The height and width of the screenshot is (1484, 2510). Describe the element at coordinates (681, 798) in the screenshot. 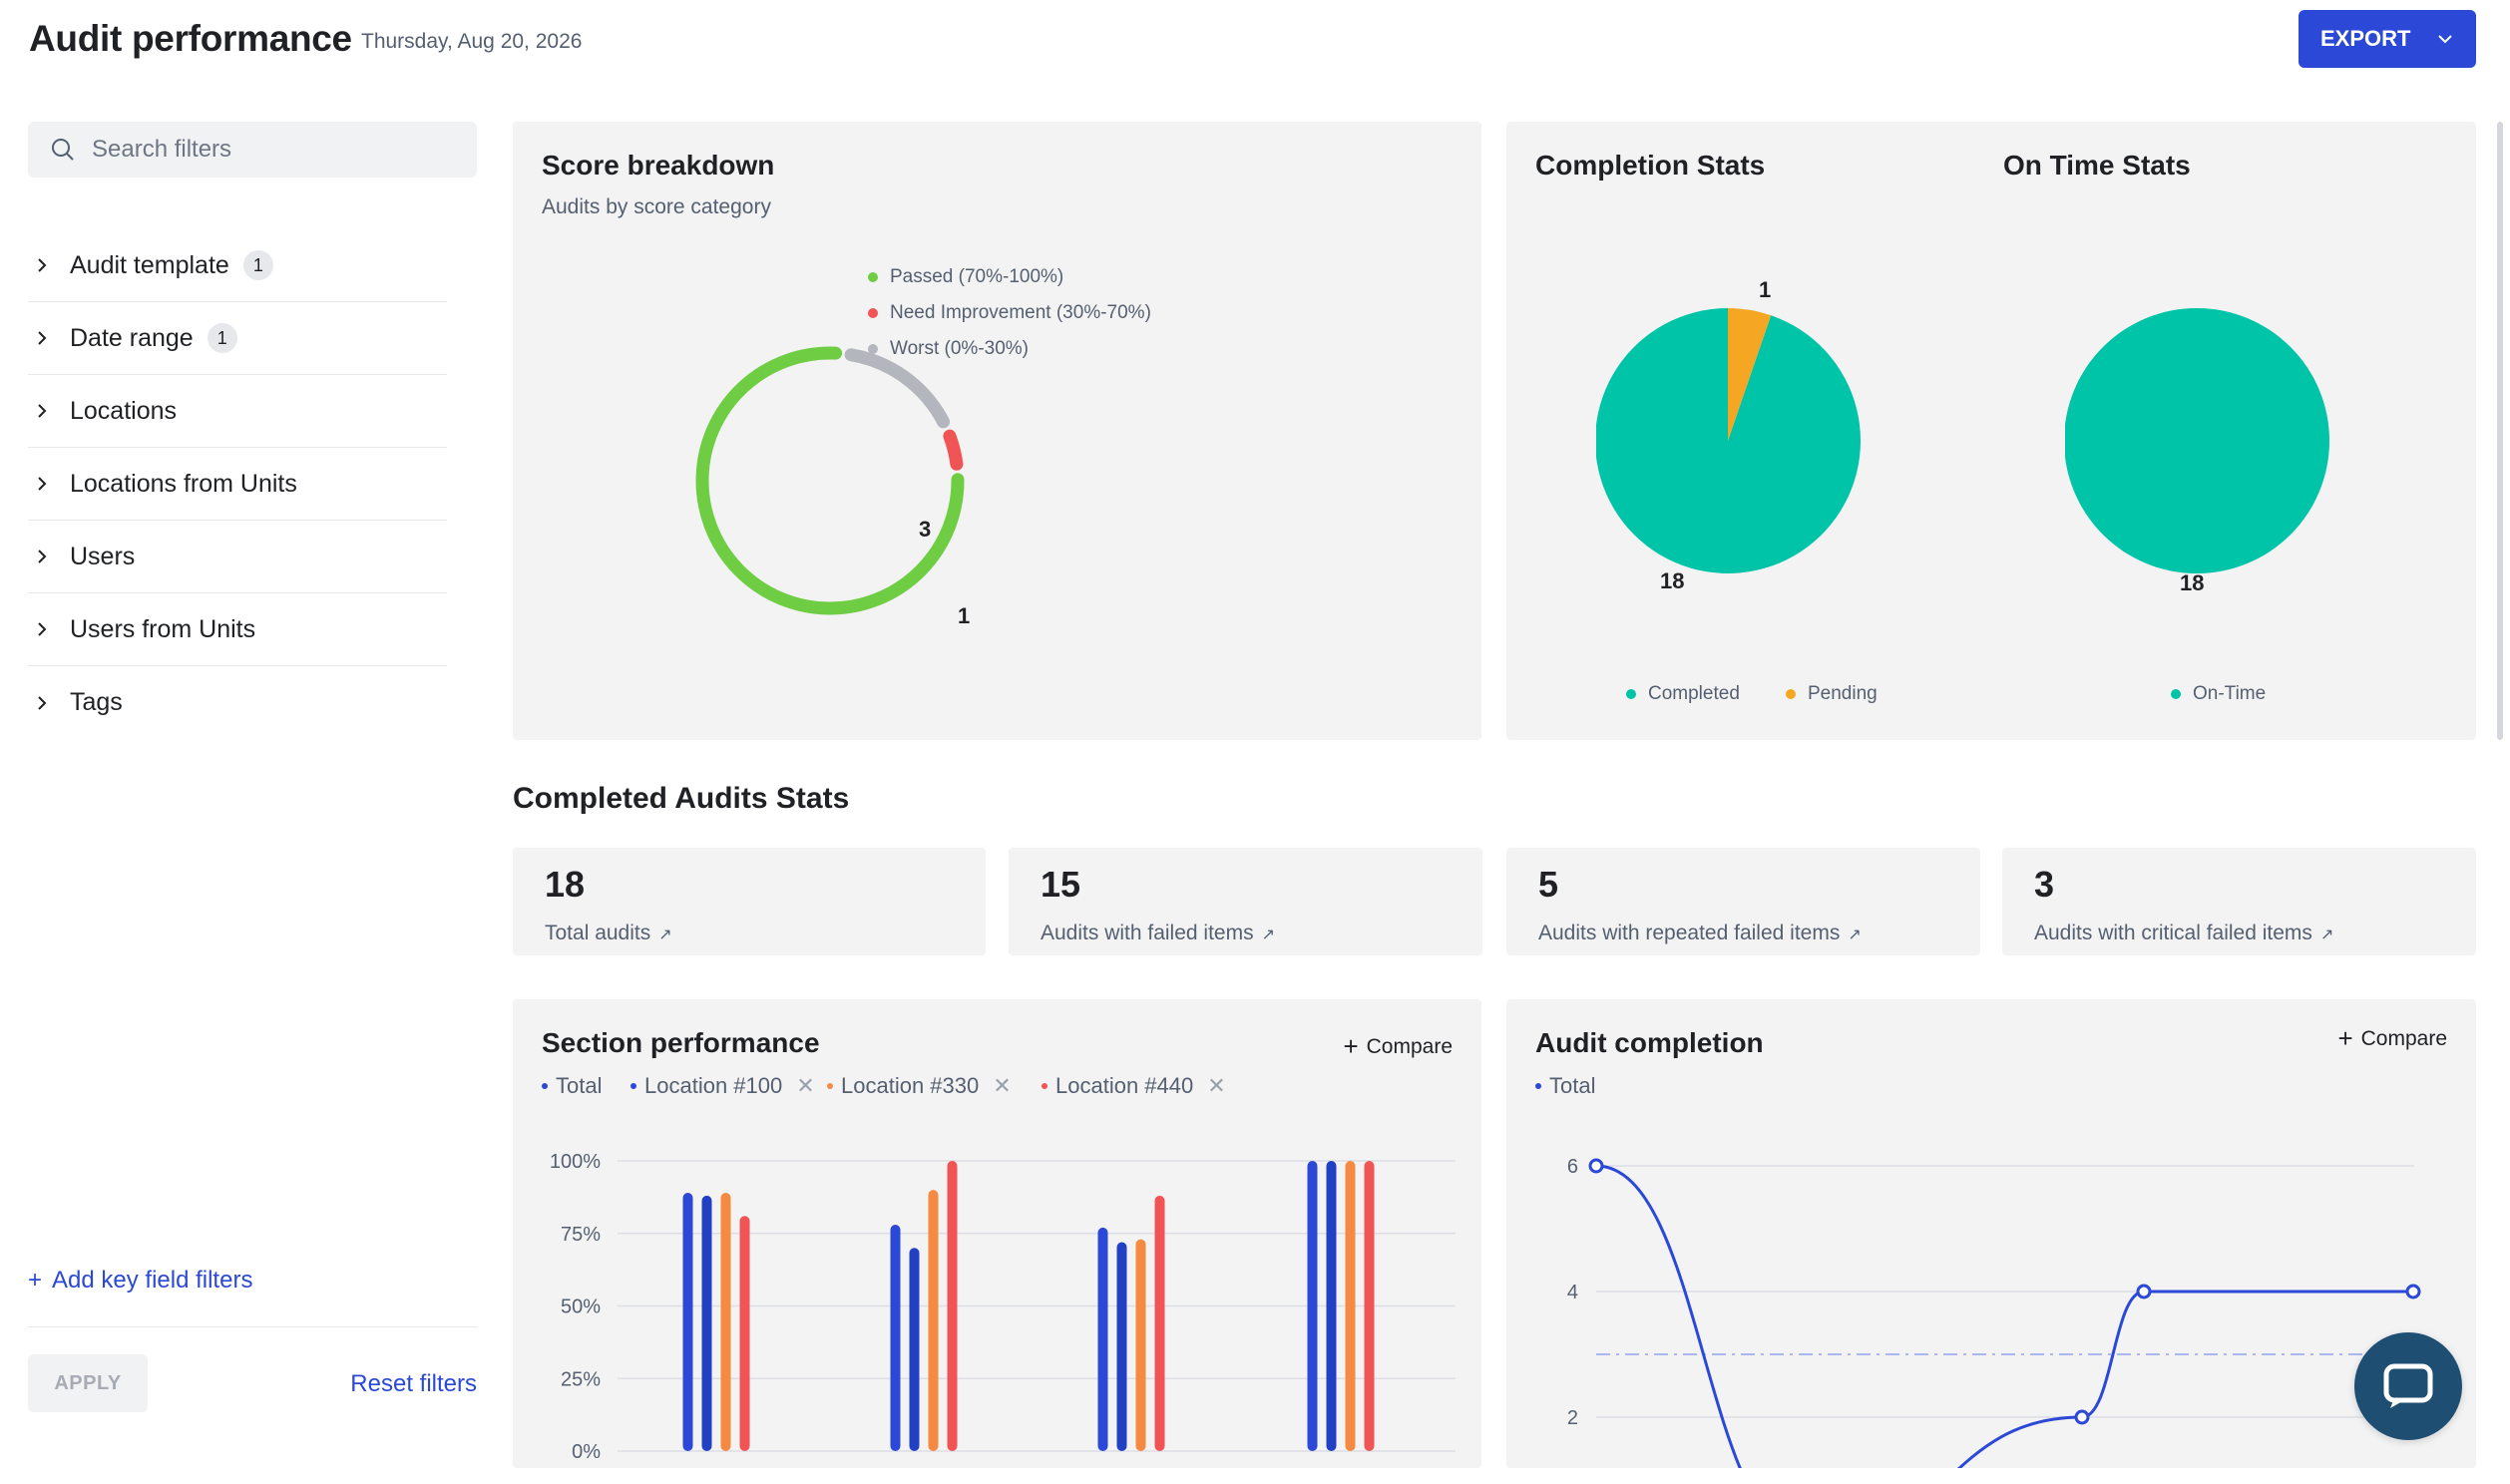

I see `completed-audits-stats-title: Completed Audits Stats` at that location.